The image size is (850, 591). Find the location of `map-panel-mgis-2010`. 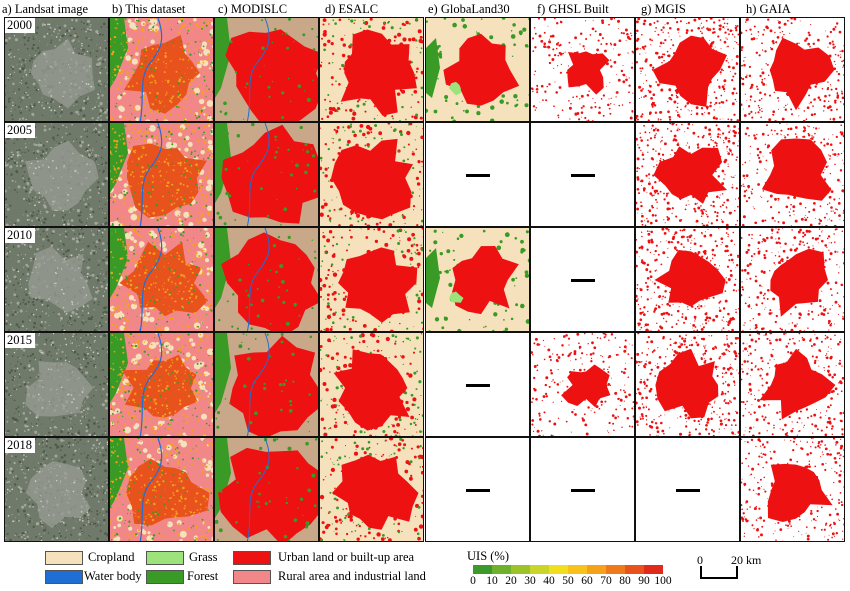

map-panel-mgis-2010 is located at coordinates (687, 279).